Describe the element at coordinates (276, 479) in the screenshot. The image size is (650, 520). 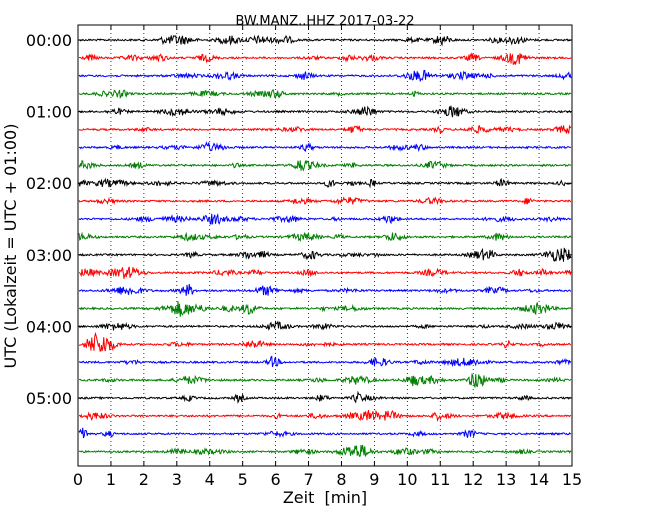
I see `x-tick-label: 6` at that location.